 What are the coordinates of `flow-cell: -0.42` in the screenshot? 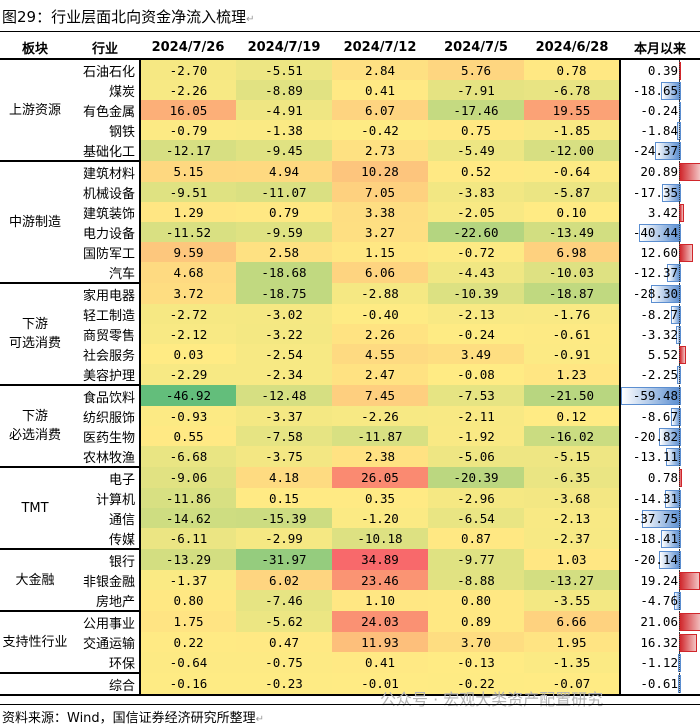 It's located at (380, 130).